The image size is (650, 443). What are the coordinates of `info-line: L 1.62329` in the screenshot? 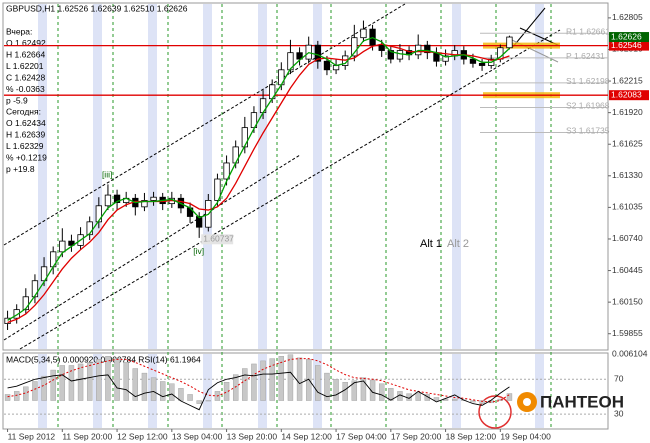 It's located at (25, 146).